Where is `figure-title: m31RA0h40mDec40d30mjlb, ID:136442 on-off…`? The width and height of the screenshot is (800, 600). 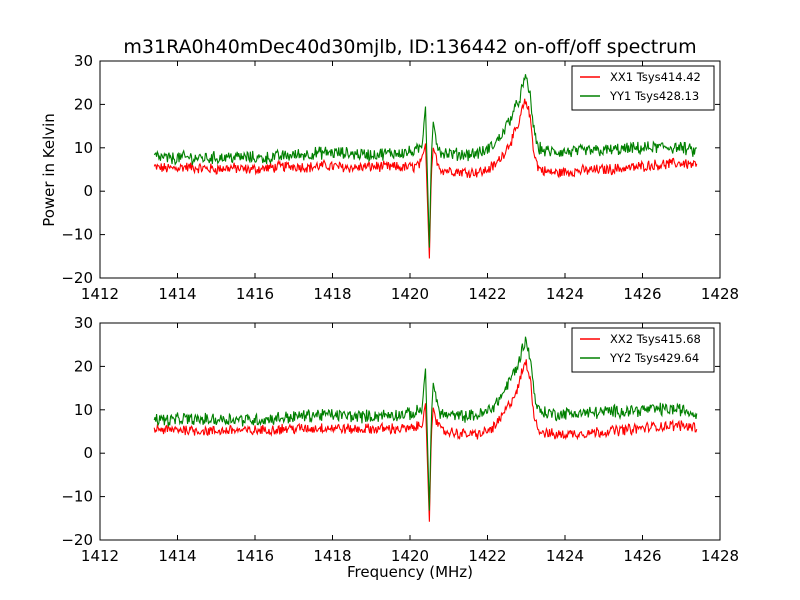 figure-title: m31RA0h40mDec40d30mjlb, ID:136442 on-off… is located at coordinates (409, 47).